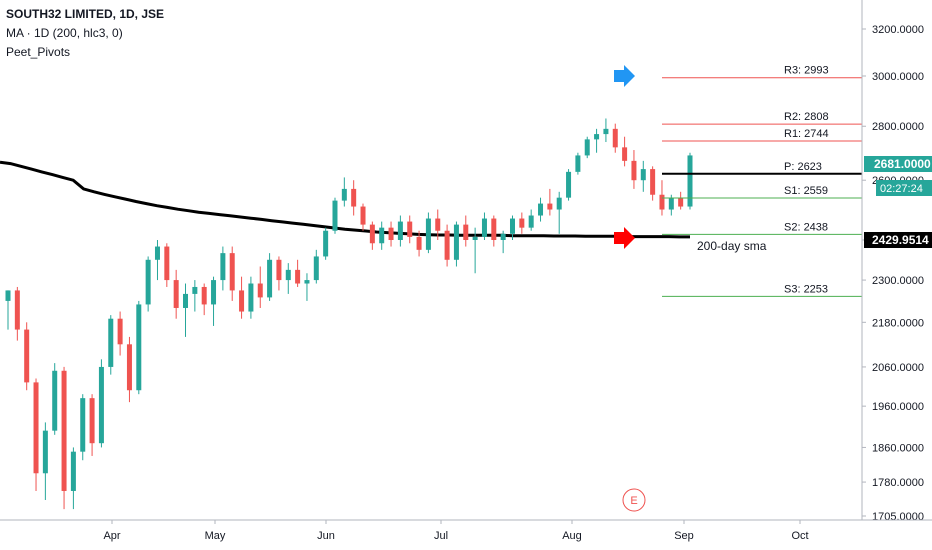 The image size is (932, 550). What do you see at coordinates (85, 14) in the screenshot?
I see `symbol-title: SOUTH32 LIMITED, 1D, JSE` at bounding box center [85, 14].